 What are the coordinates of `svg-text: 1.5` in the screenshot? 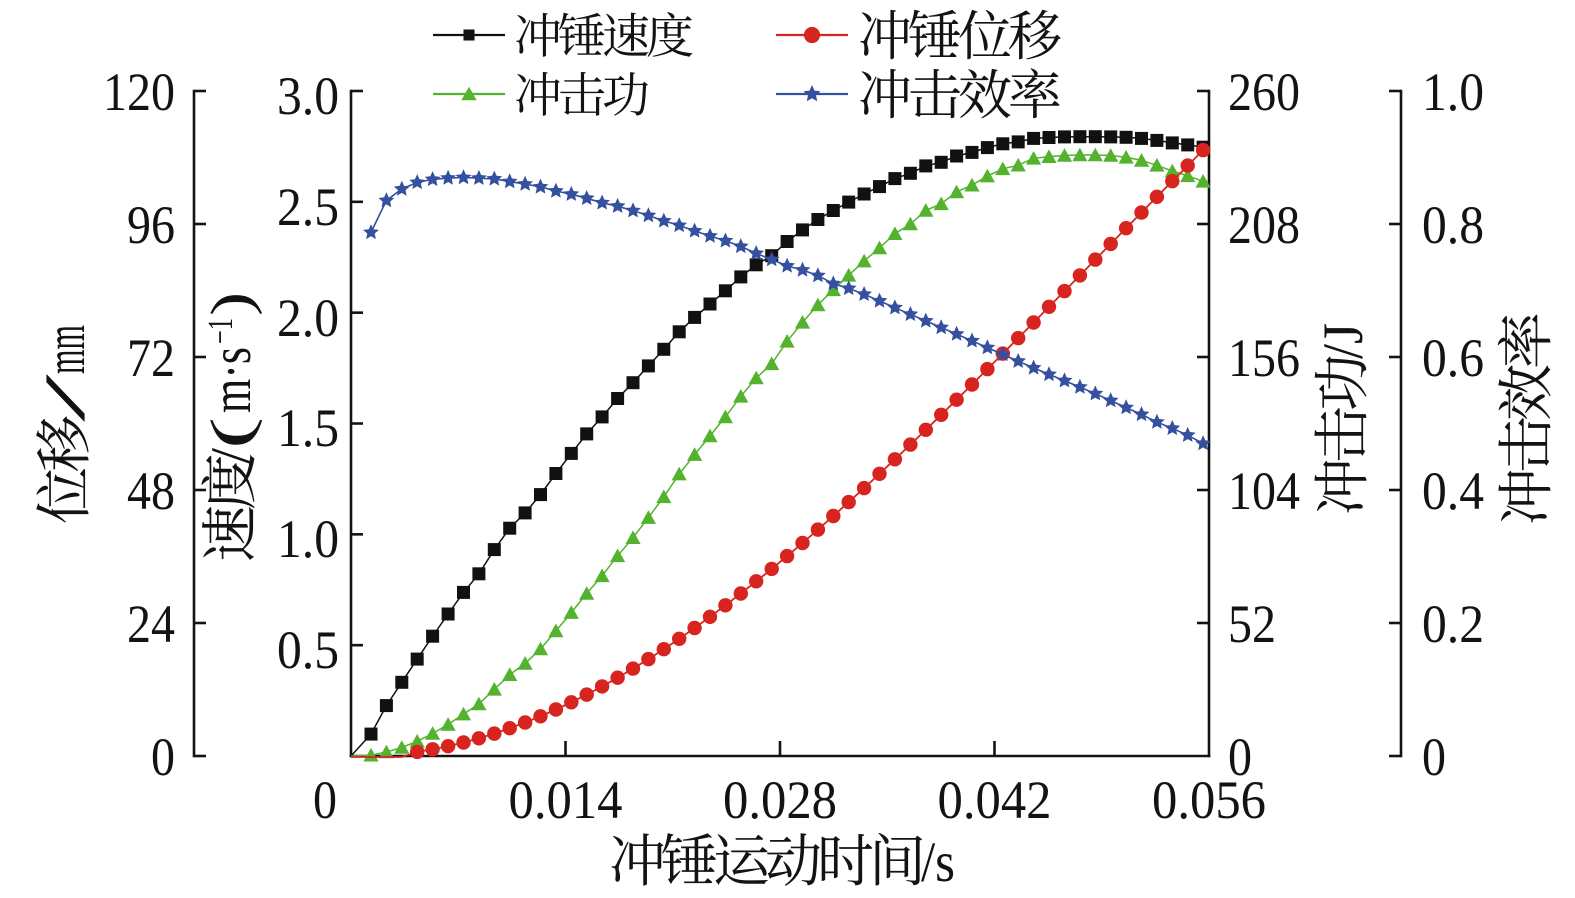 It's located at (308, 428).